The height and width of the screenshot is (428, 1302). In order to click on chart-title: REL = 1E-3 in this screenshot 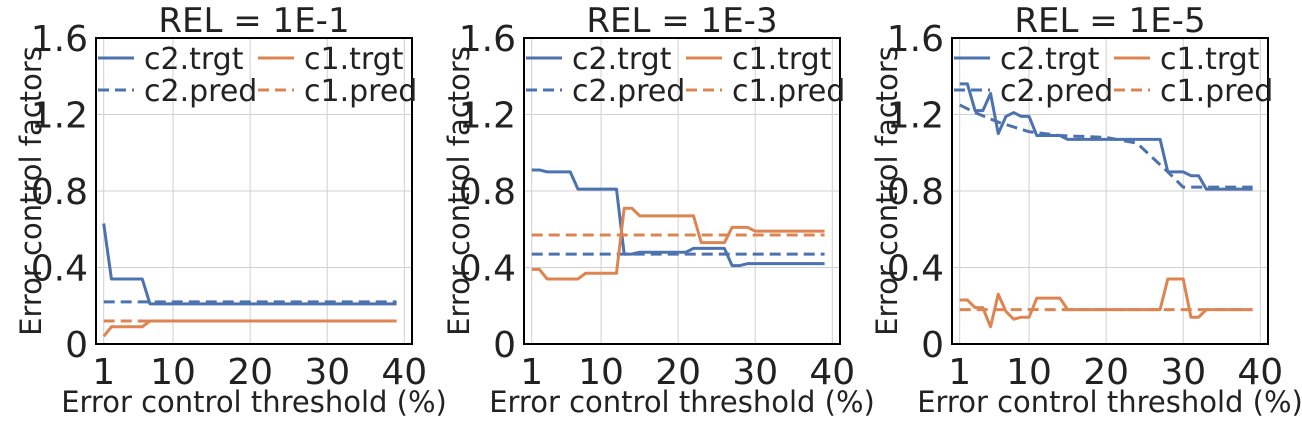, I will do `click(681, 21)`.